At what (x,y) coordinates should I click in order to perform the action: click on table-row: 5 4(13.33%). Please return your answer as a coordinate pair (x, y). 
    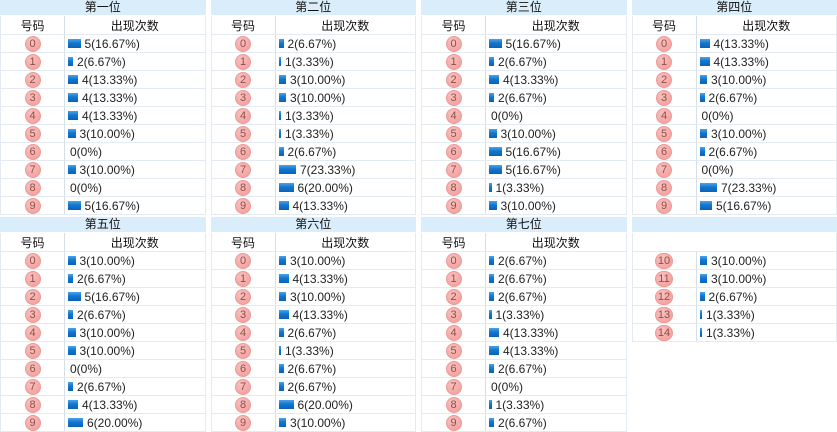
    Looking at the image, I should click on (524, 351).